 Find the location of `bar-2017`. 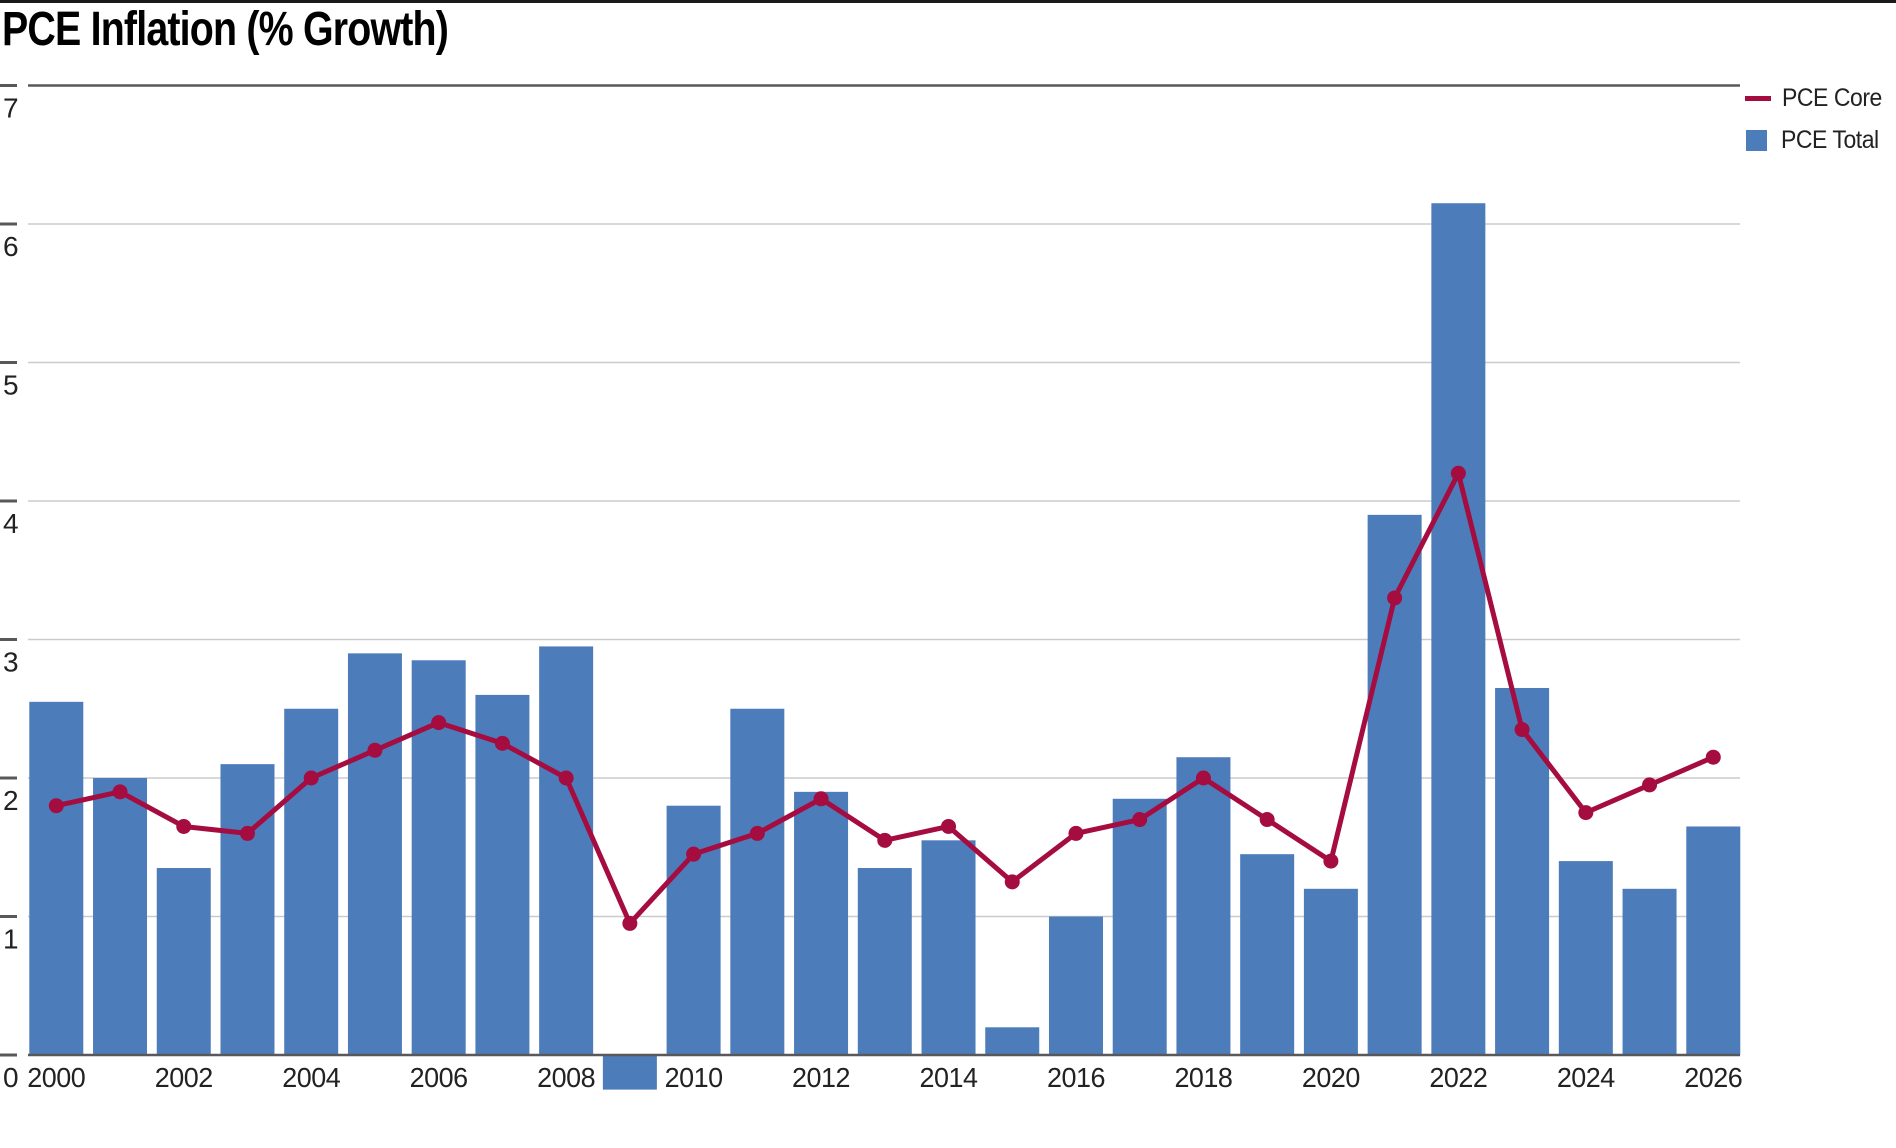

bar-2017 is located at coordinates (1139, 926).